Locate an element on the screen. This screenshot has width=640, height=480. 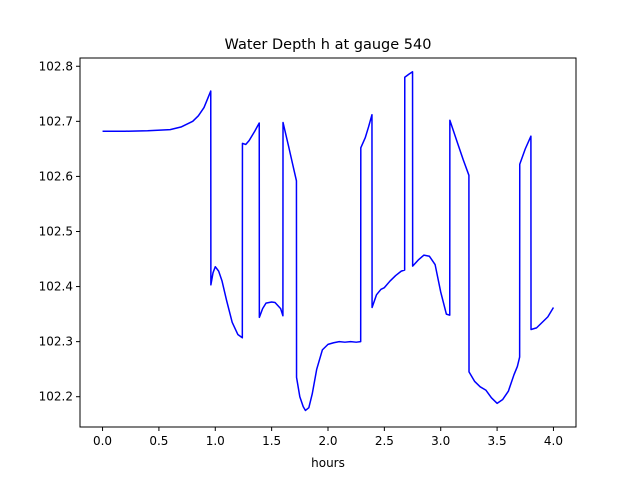
y-axis: 102.2 102.3 102.4 102.5 102.6 102.7 102.8 is located at coordinates (59, 231).